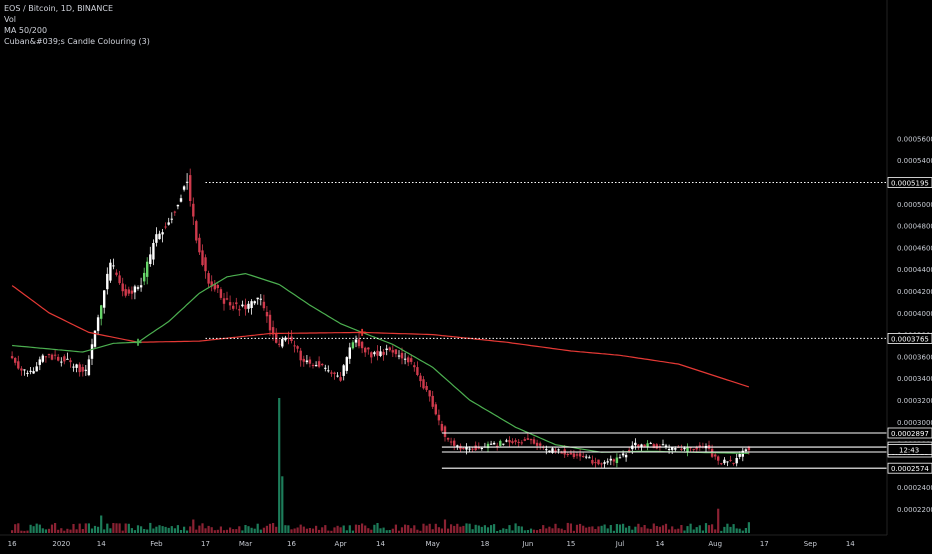  I want to click on ma-indicator-label: MA 50/200, so click(26, 30).